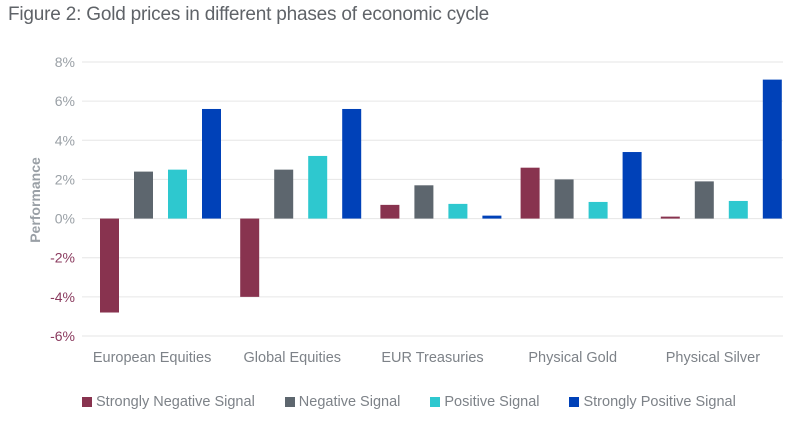 This screenshot has height=424, width=799. I want to click on y-axis-ticks: 8% 6% 4% 2% 0% -2% -4% -6%, so click(62, 199).